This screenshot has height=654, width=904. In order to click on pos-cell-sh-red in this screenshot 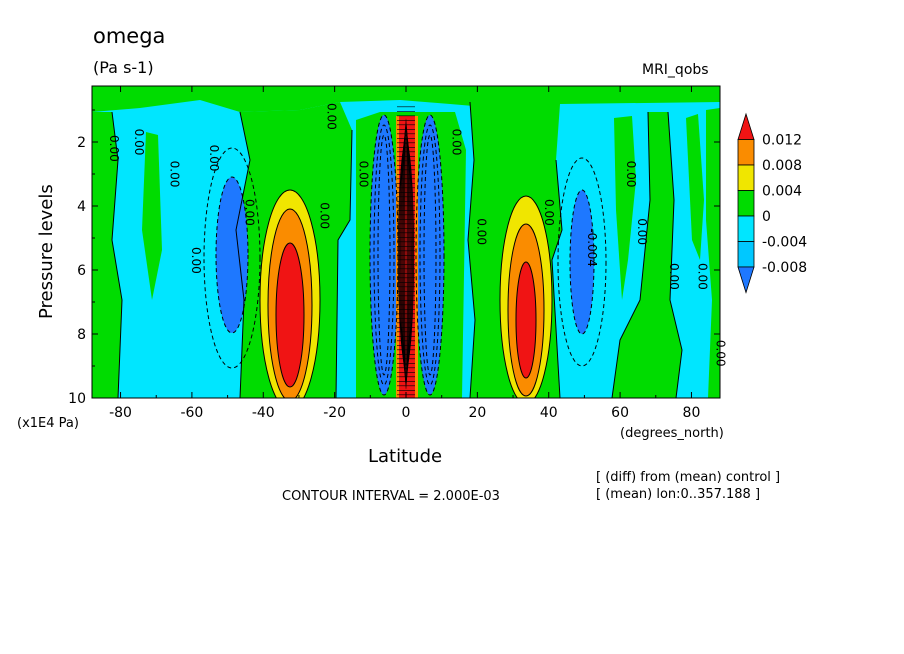, I will do `click(290, 315)`.